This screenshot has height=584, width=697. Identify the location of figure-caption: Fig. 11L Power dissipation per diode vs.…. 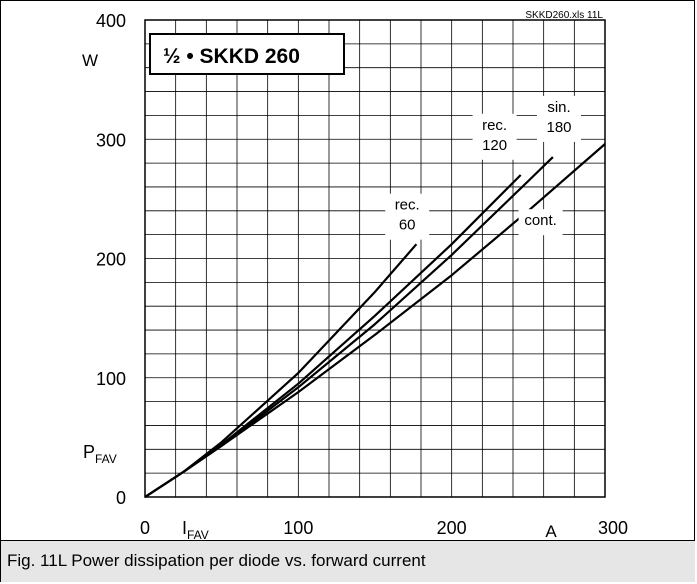
(216, 560).